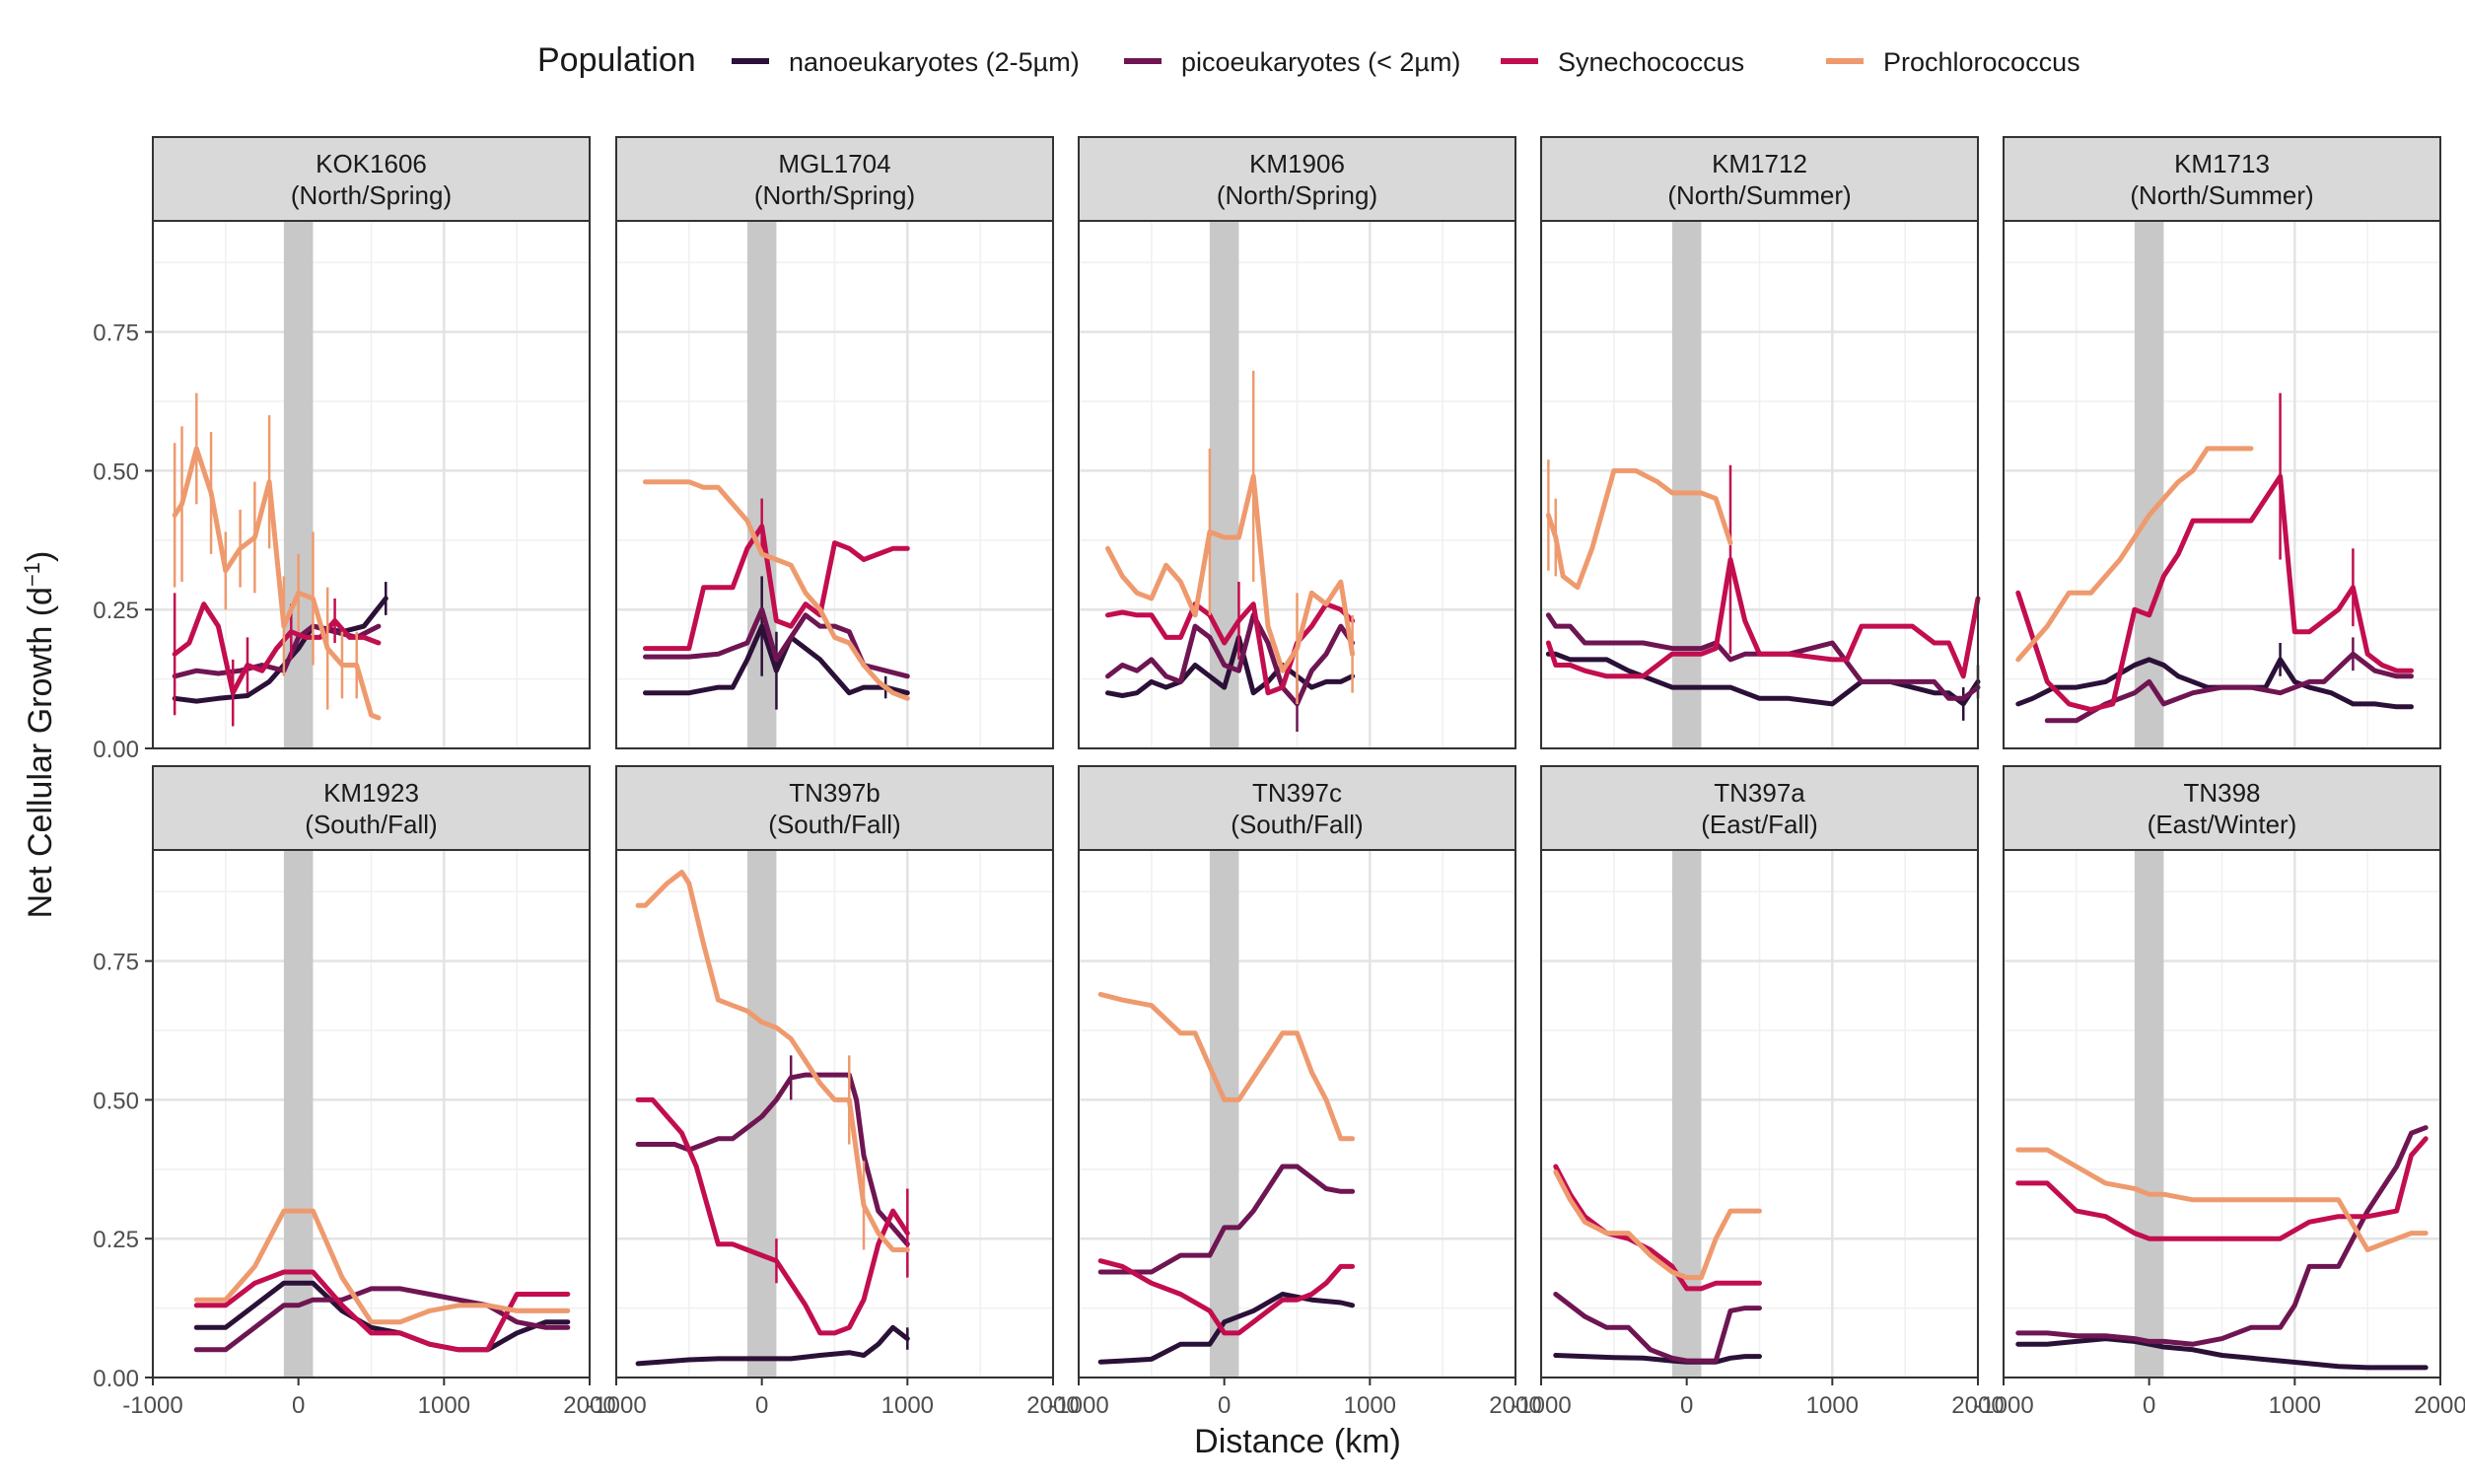 The height and width of the screenshot is (1484, 2465). Describe the element at coordinates (1297, 793) in the screenshot. I see `facet-title: TN397c` at that location.